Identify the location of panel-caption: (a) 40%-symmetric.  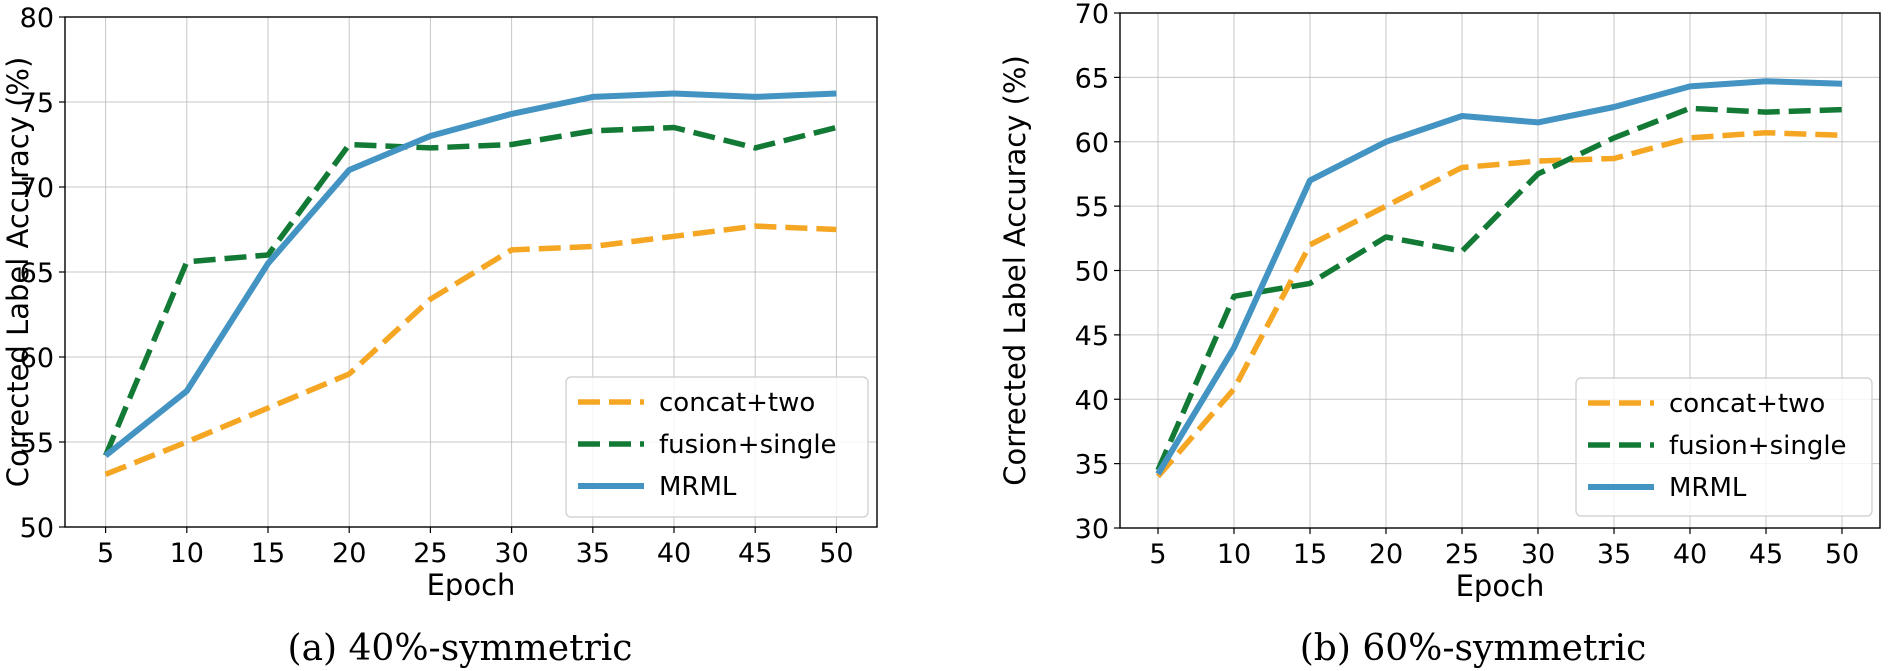
(460, 648).